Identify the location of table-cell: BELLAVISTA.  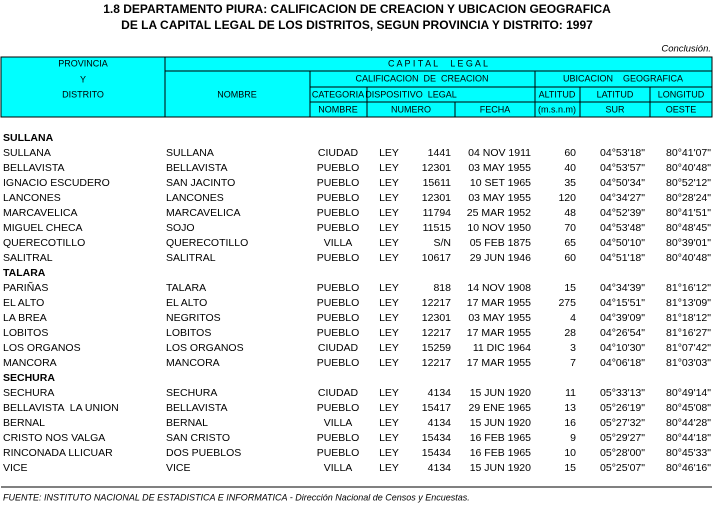
(196, 408).